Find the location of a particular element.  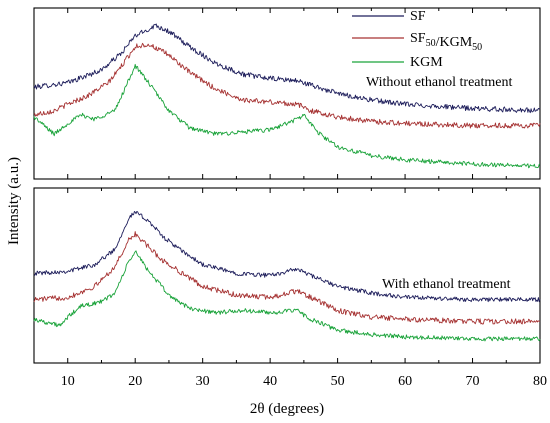

x-tick-label: 80 is located at coordinates (540, 381).